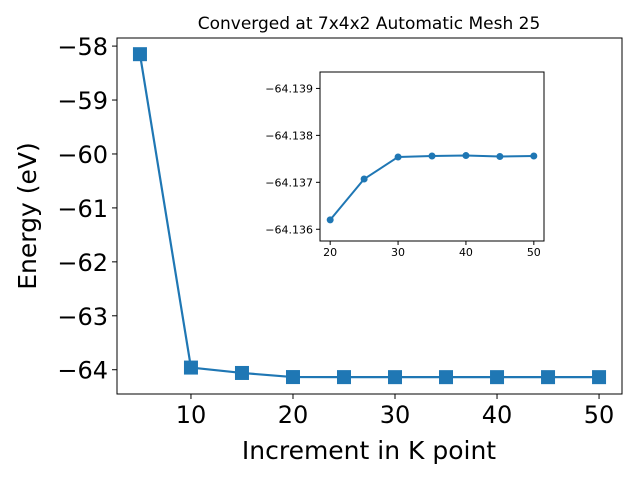 The width and height of the screenshot is (640, 480). I want to click on inset-series, so click(432, 188).